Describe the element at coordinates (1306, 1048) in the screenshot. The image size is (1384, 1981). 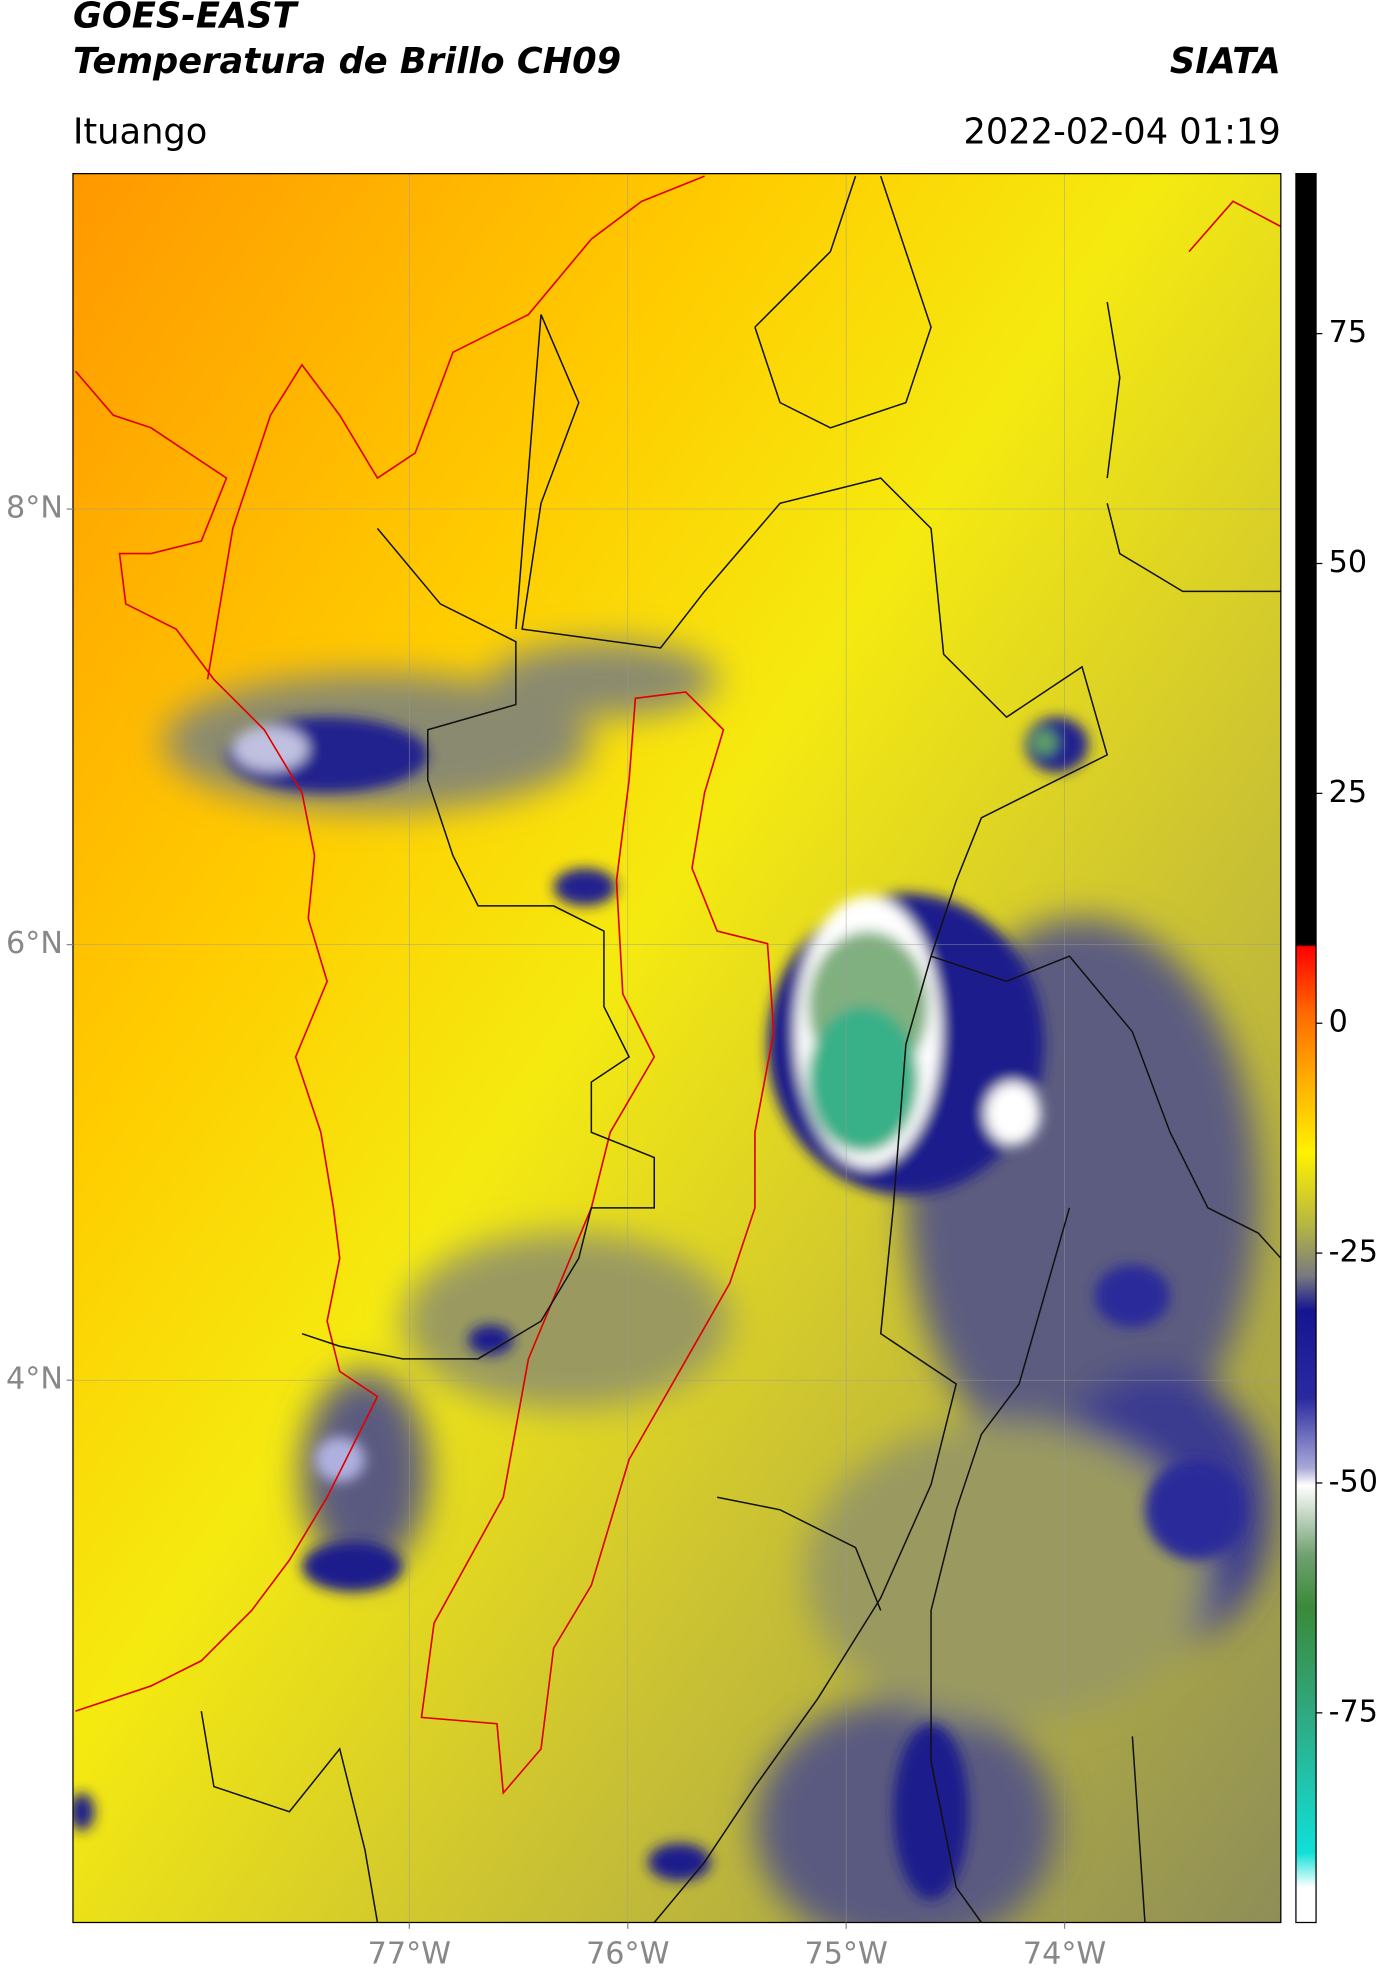
I see `colorbar` at that location.